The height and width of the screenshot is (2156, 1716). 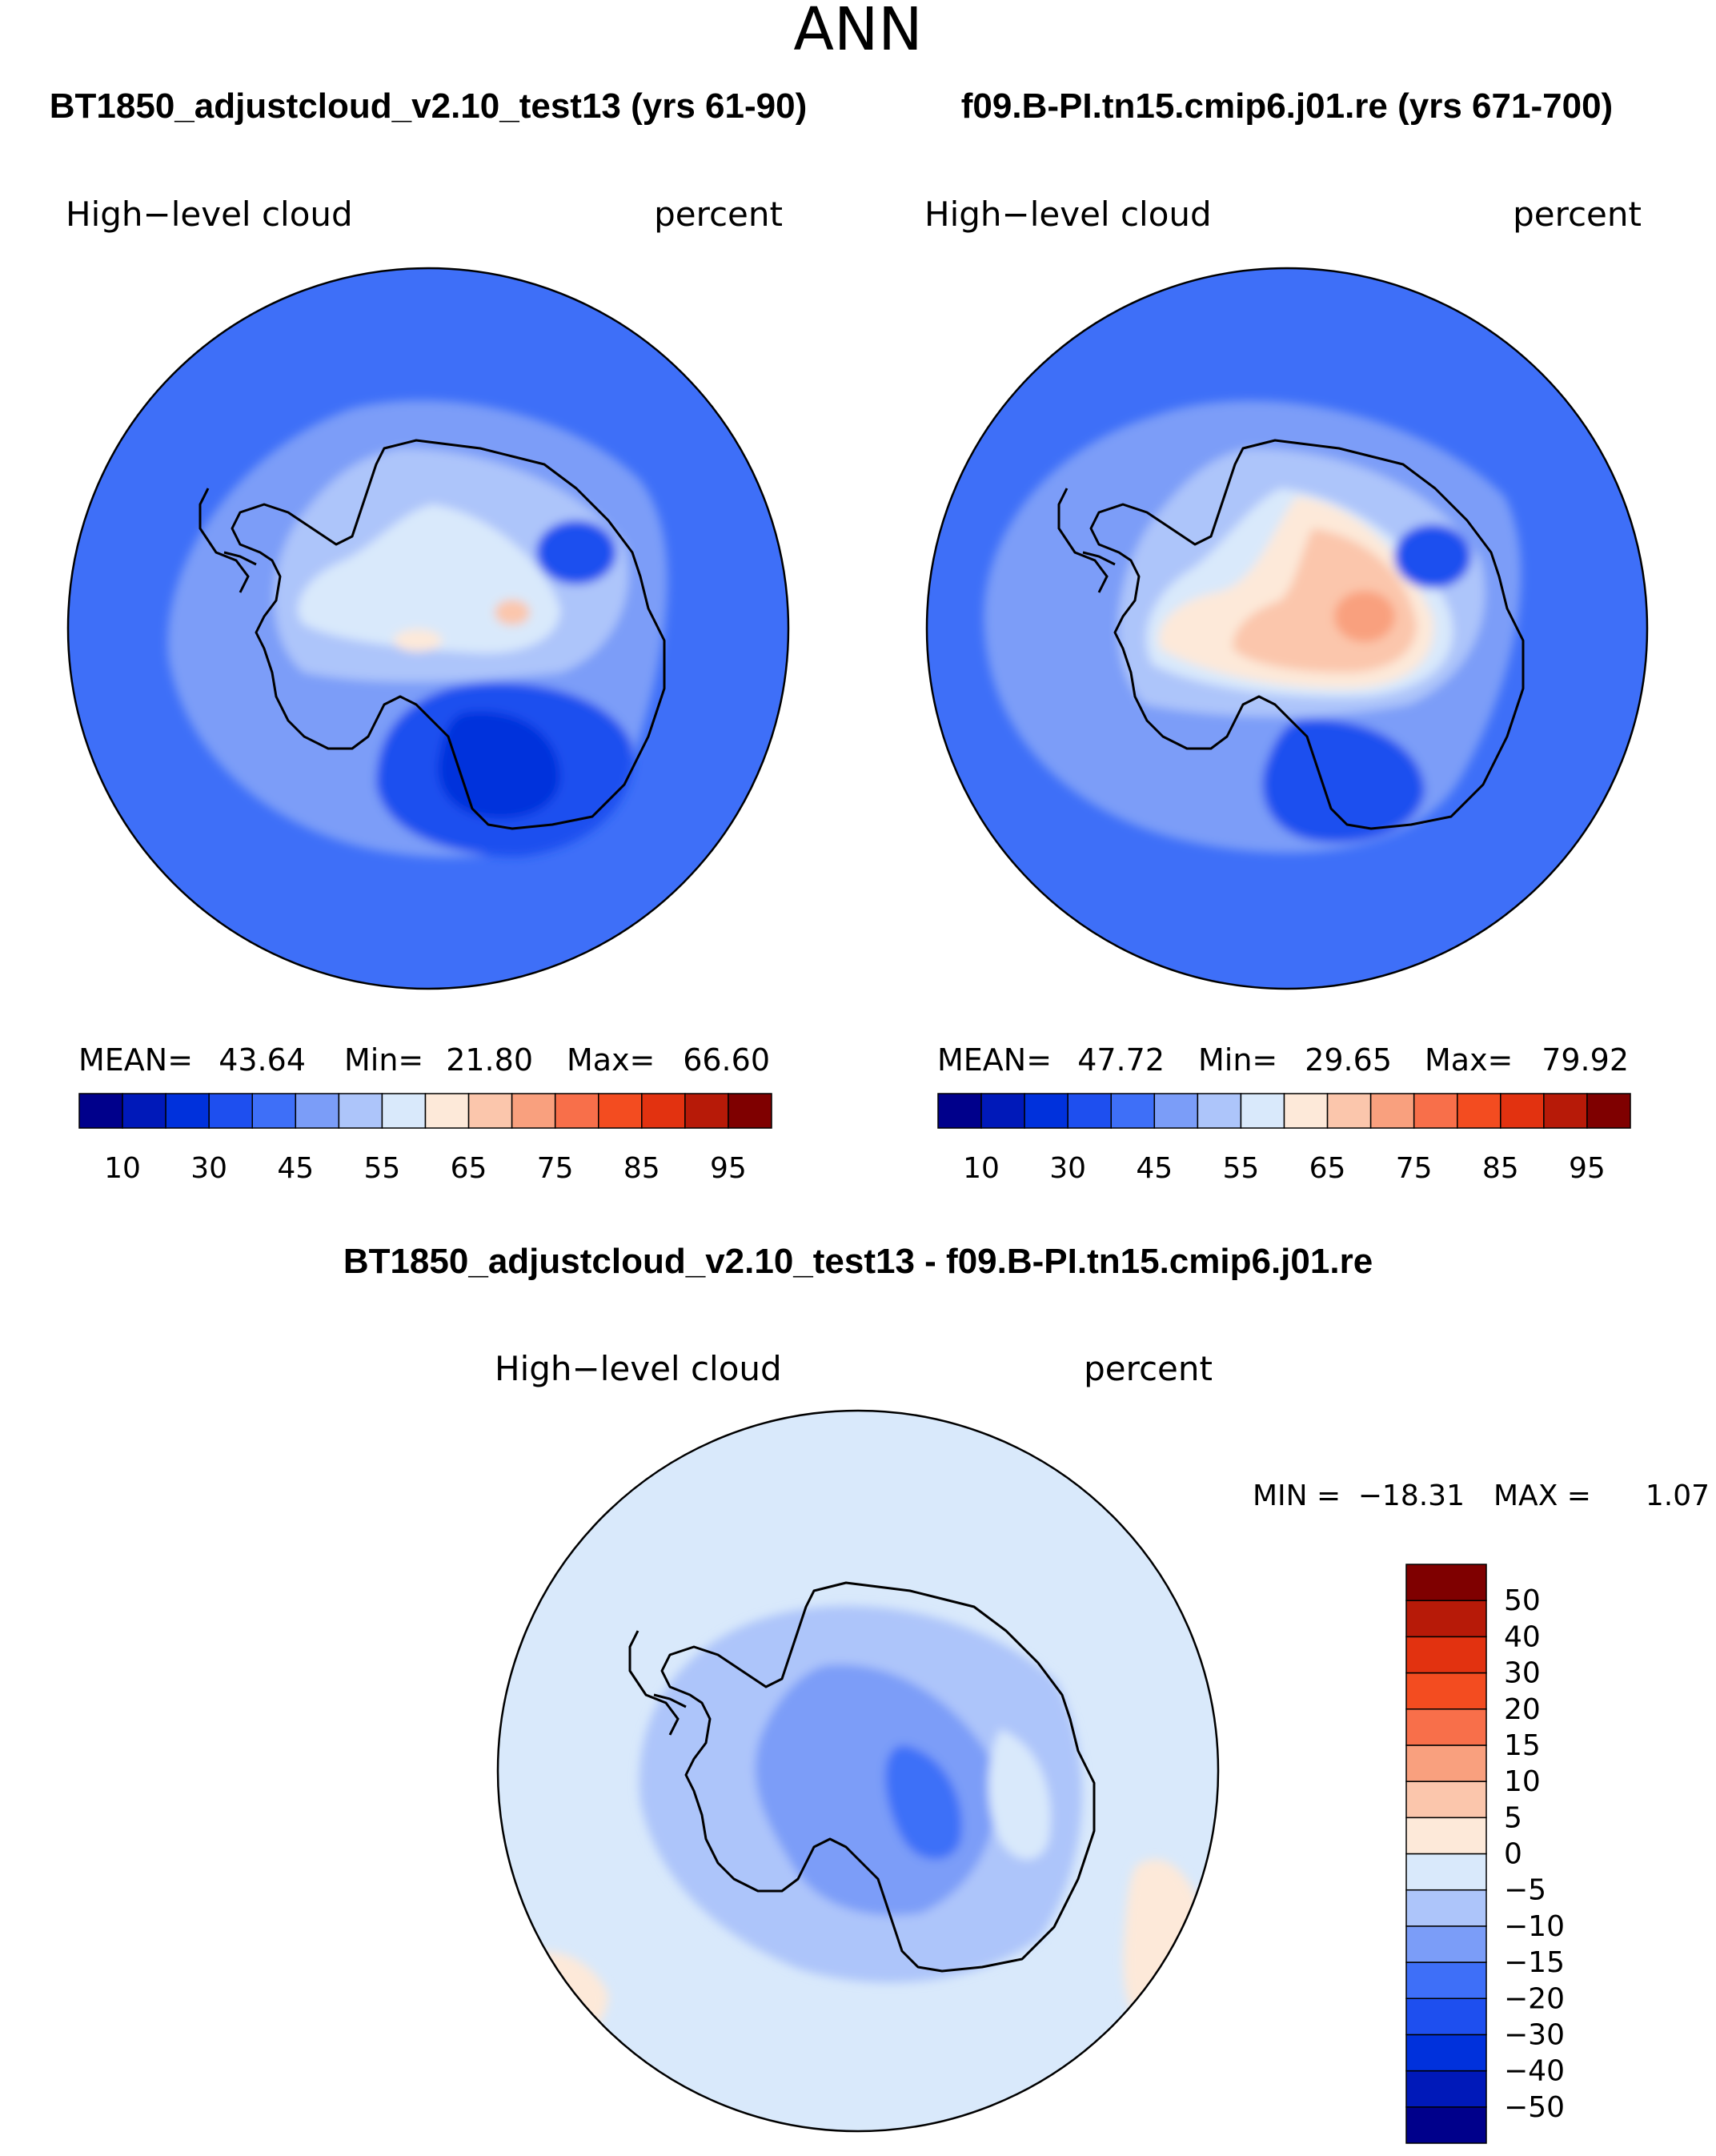 I want to click on difference-variable-label: High−level cloud, so click(x=639, y=1368).